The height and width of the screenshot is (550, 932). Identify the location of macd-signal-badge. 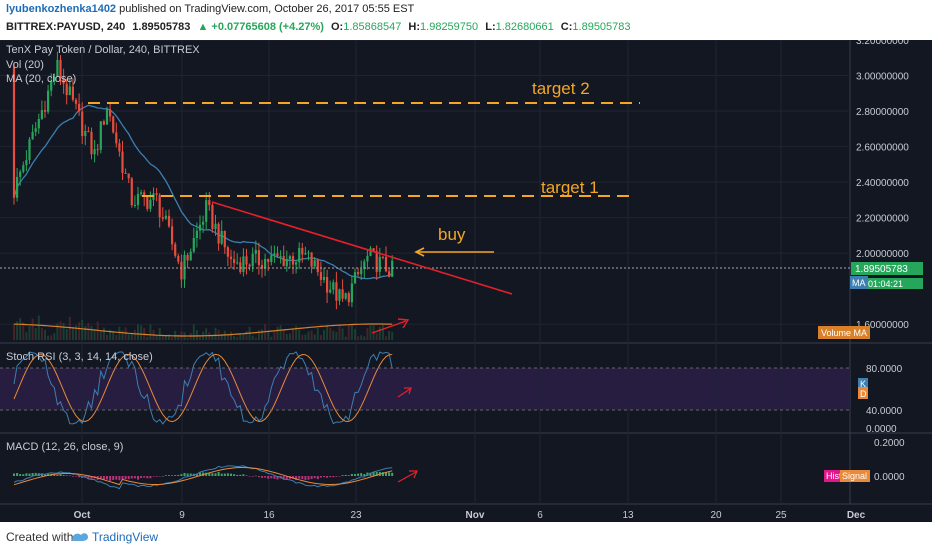
(855, 476).